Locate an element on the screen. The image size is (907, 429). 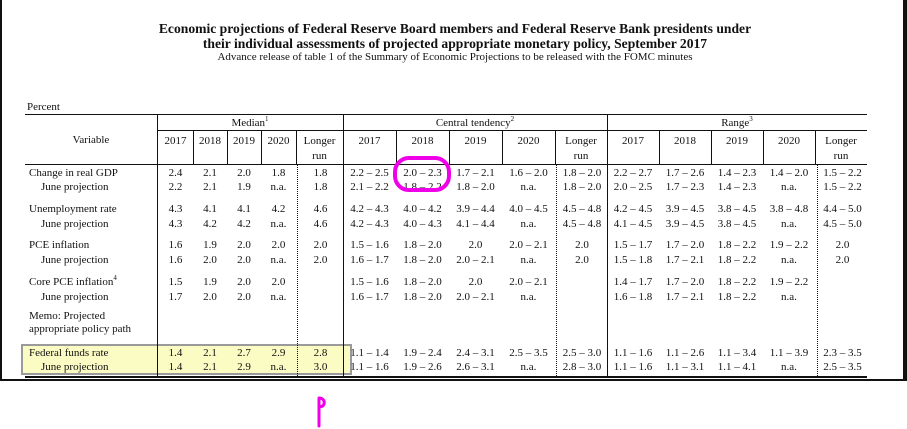
median-value-cell: 2.2 is located at coordinates (175, 187).